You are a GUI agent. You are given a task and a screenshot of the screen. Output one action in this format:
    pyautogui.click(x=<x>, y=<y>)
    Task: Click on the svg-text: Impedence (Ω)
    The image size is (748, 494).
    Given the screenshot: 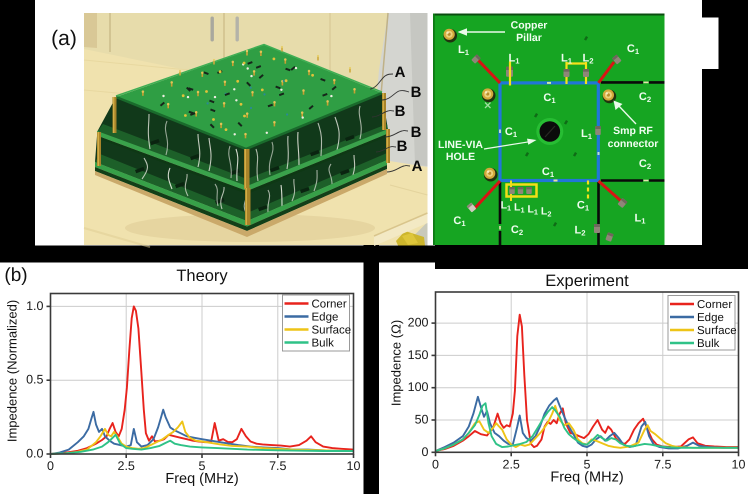 What is the action you would take?
    pyautogui.click(x=396, y=363)
    